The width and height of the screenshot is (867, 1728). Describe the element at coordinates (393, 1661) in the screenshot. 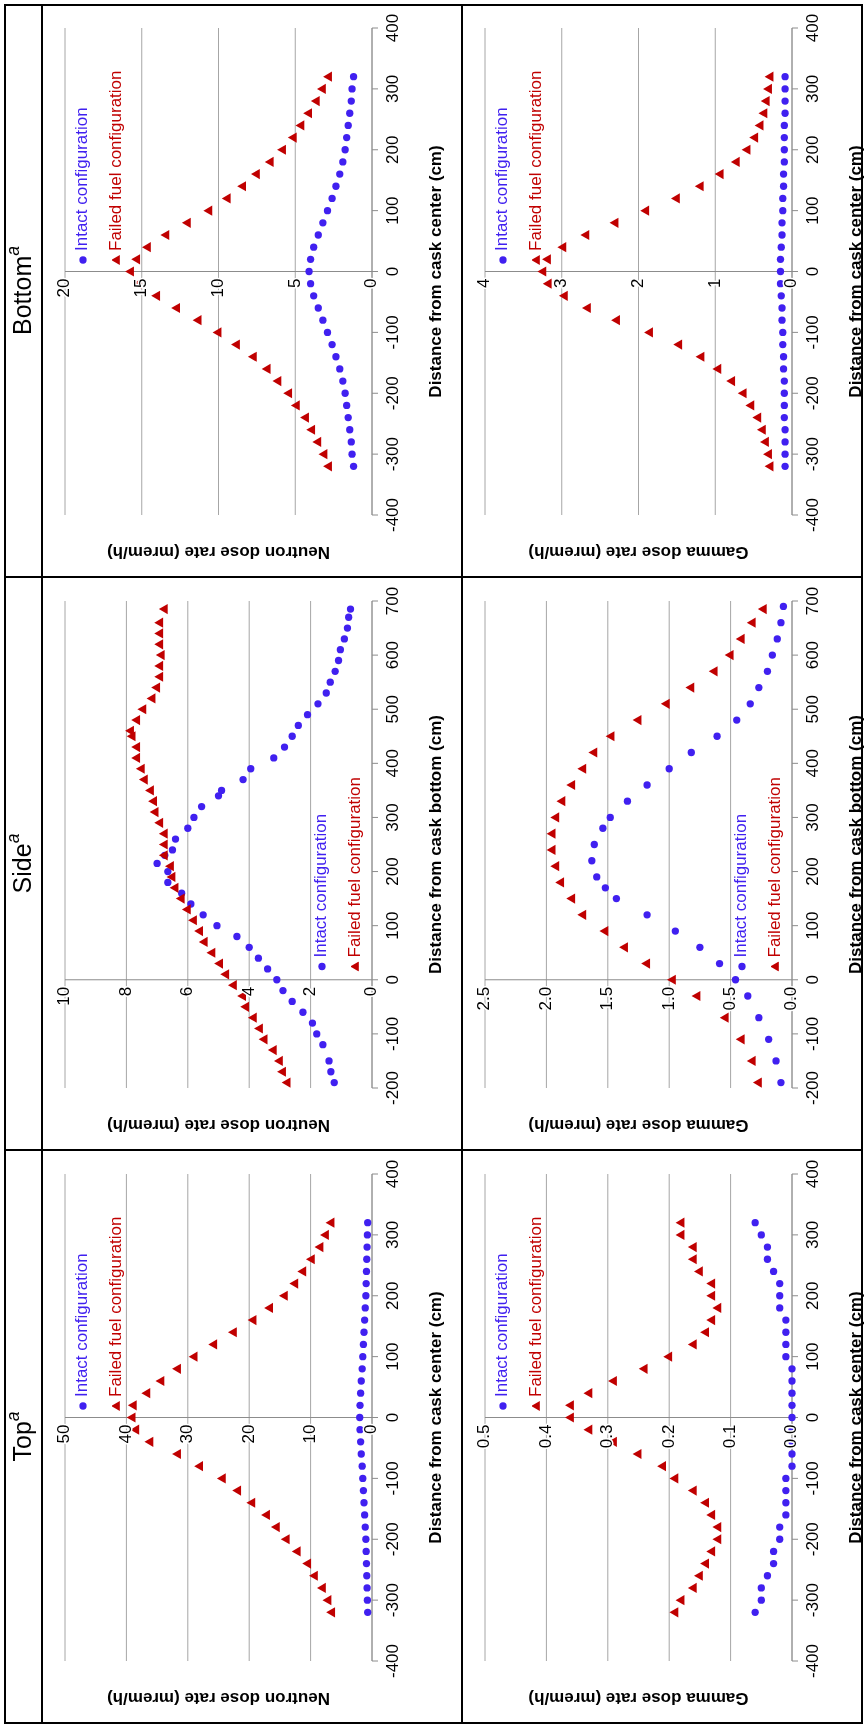

I see `y-tick-label: -400` at that location.